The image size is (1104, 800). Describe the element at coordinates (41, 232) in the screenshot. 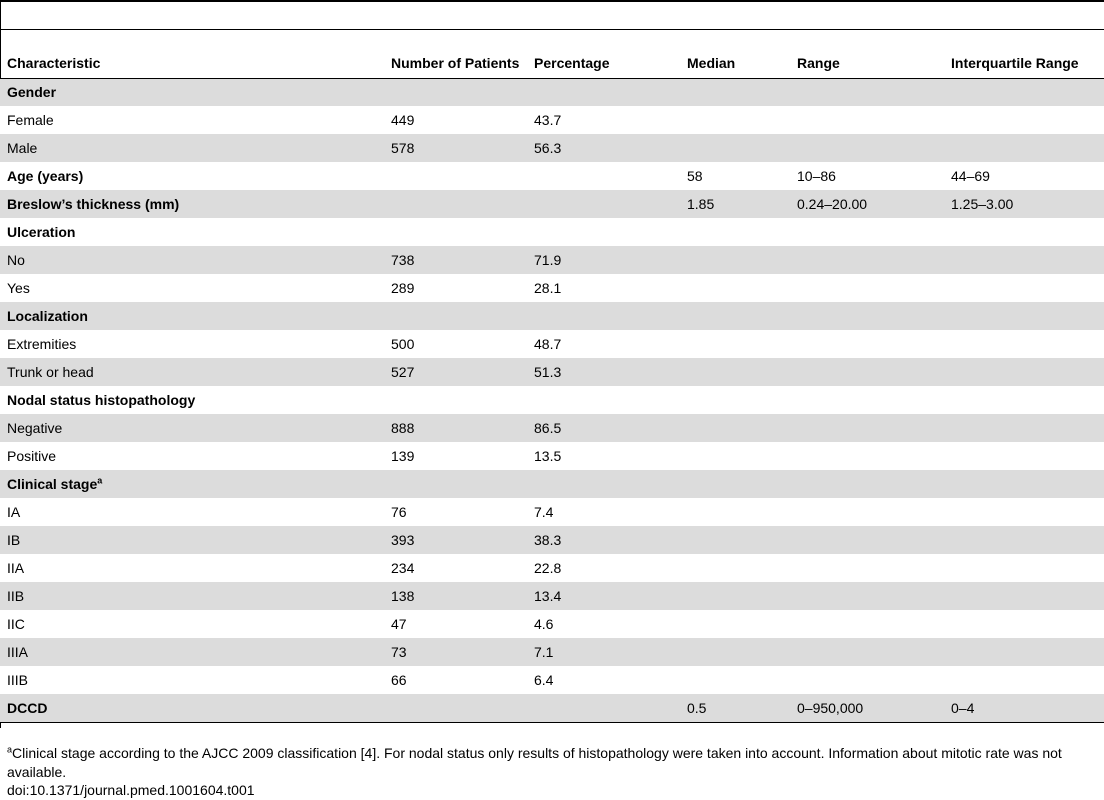

I see `cell-characteristic-text: Ulceration` at that location.